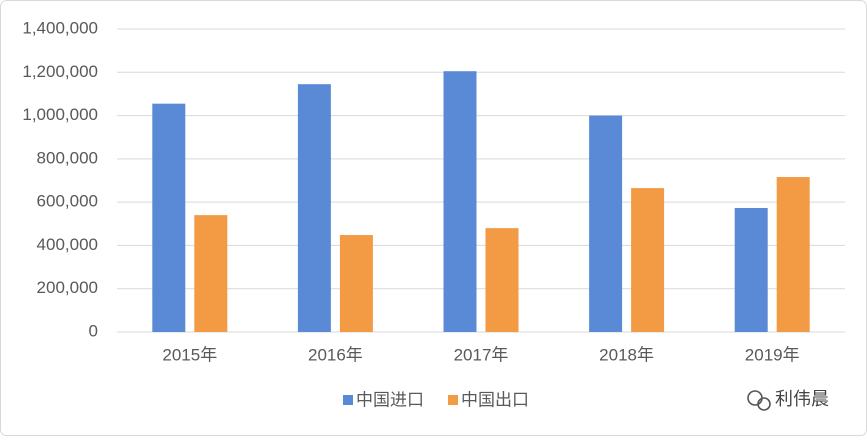 The height and width of the screenshot is (441, 867). What do you see at coordinates (60, 27) in the screenshot?
I see `y-tick-label: 1,400,000` at bounding box center [60, 27].